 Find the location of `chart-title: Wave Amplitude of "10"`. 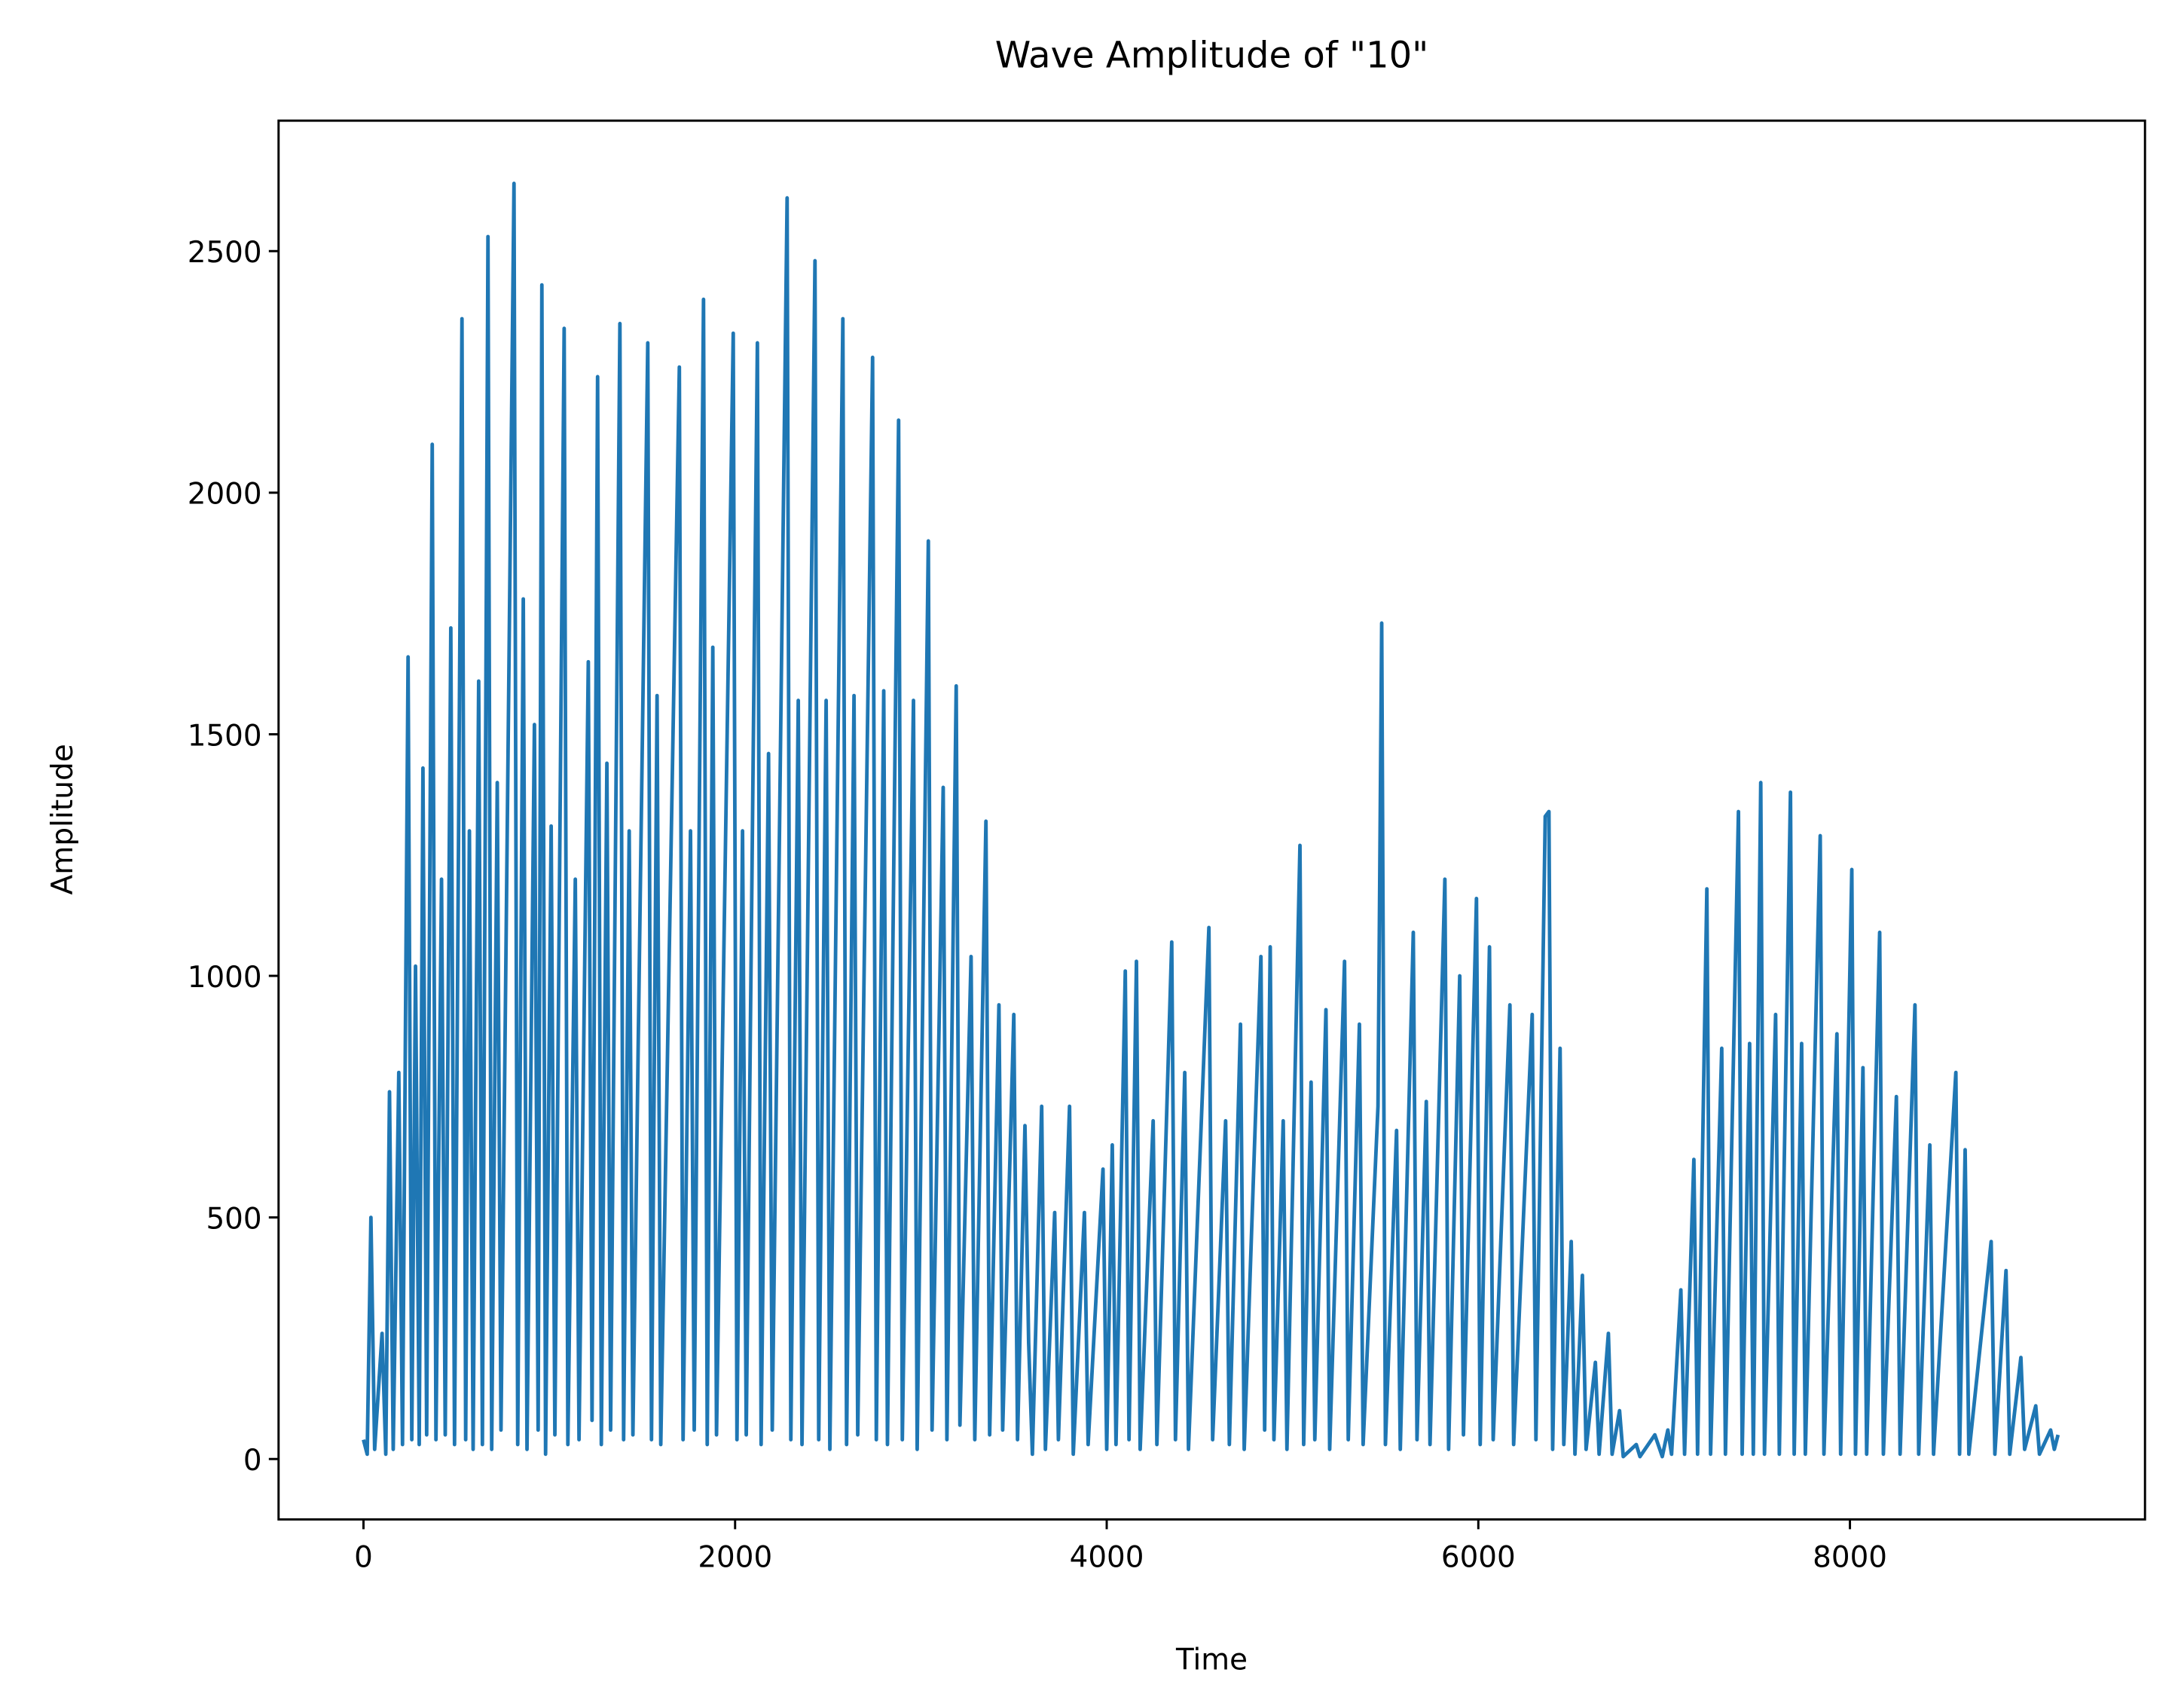

chart-title: Wave Amplitude of "10" is located at coordinates (1212, 55).